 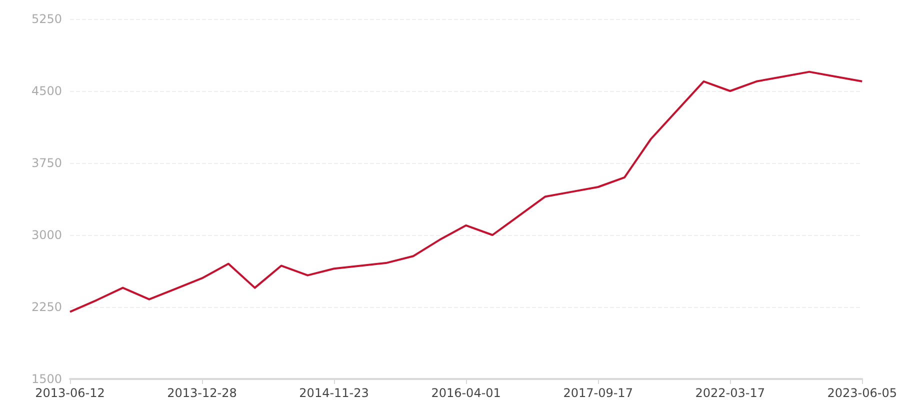 What do you see at coordinates (46, 163) in the screenshot?
I see `y-tick-label: 3750` at bounding box center [46, 163].